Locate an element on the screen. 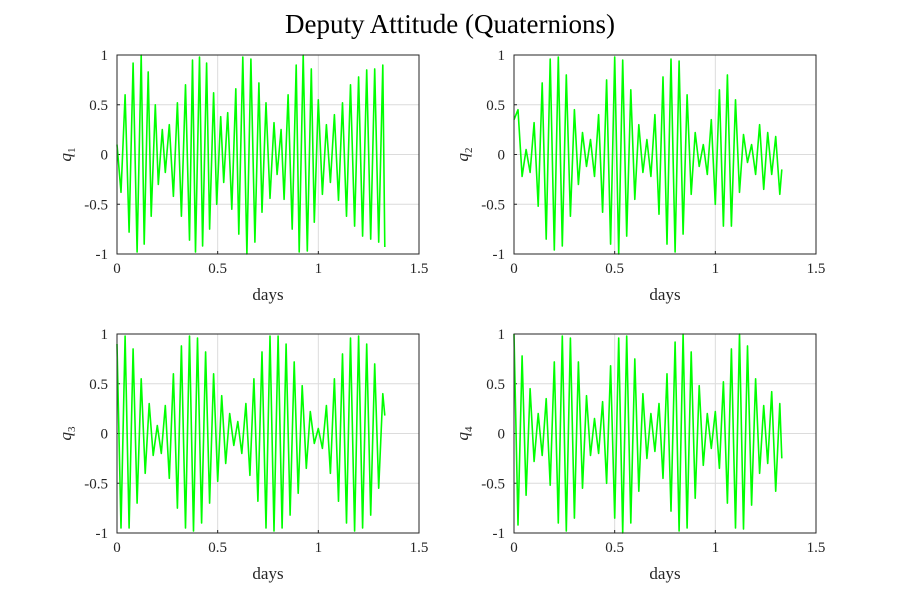 This screenshot has width=900, height=600. series-line-q1 is located at coordinates (251, 154).